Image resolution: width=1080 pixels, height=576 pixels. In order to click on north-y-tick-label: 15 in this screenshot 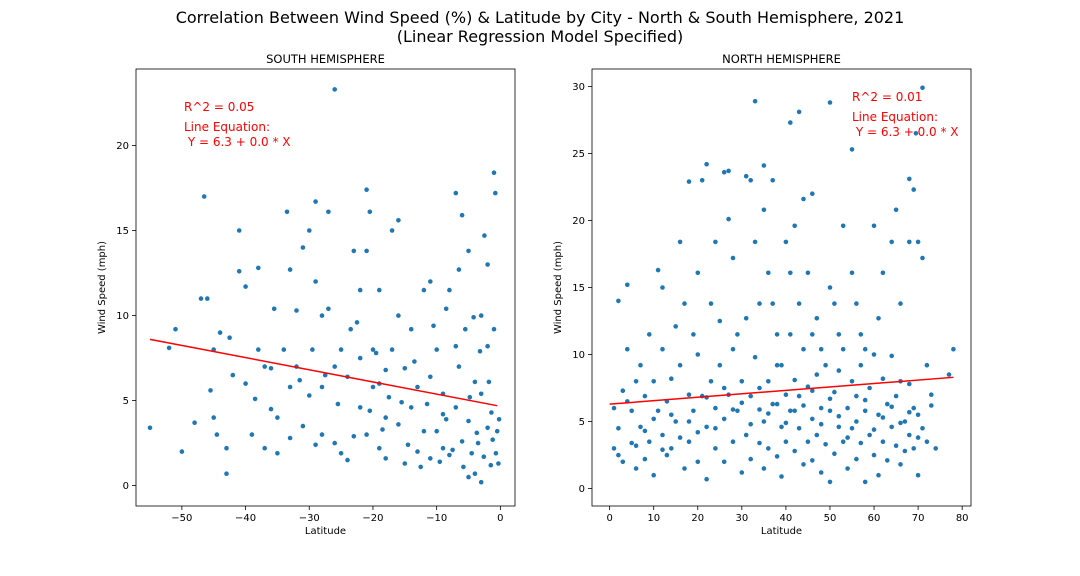, I will do `click(578, 288)`.